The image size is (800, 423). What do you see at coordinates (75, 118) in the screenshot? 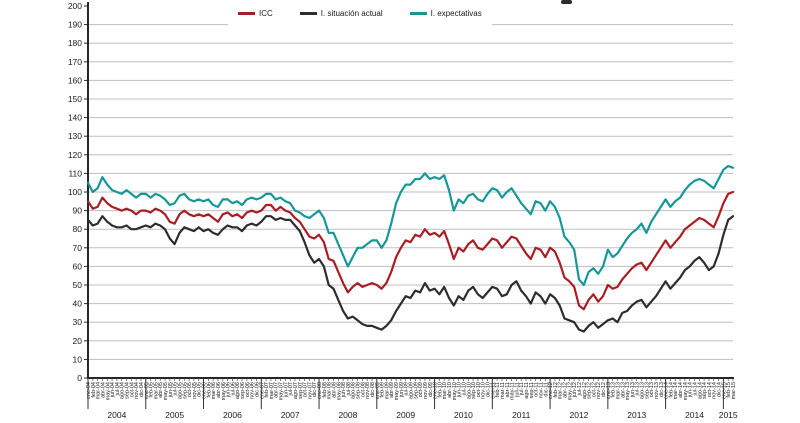
I see `y-axis-tick-label: 140` at bounding box center [75, 118].